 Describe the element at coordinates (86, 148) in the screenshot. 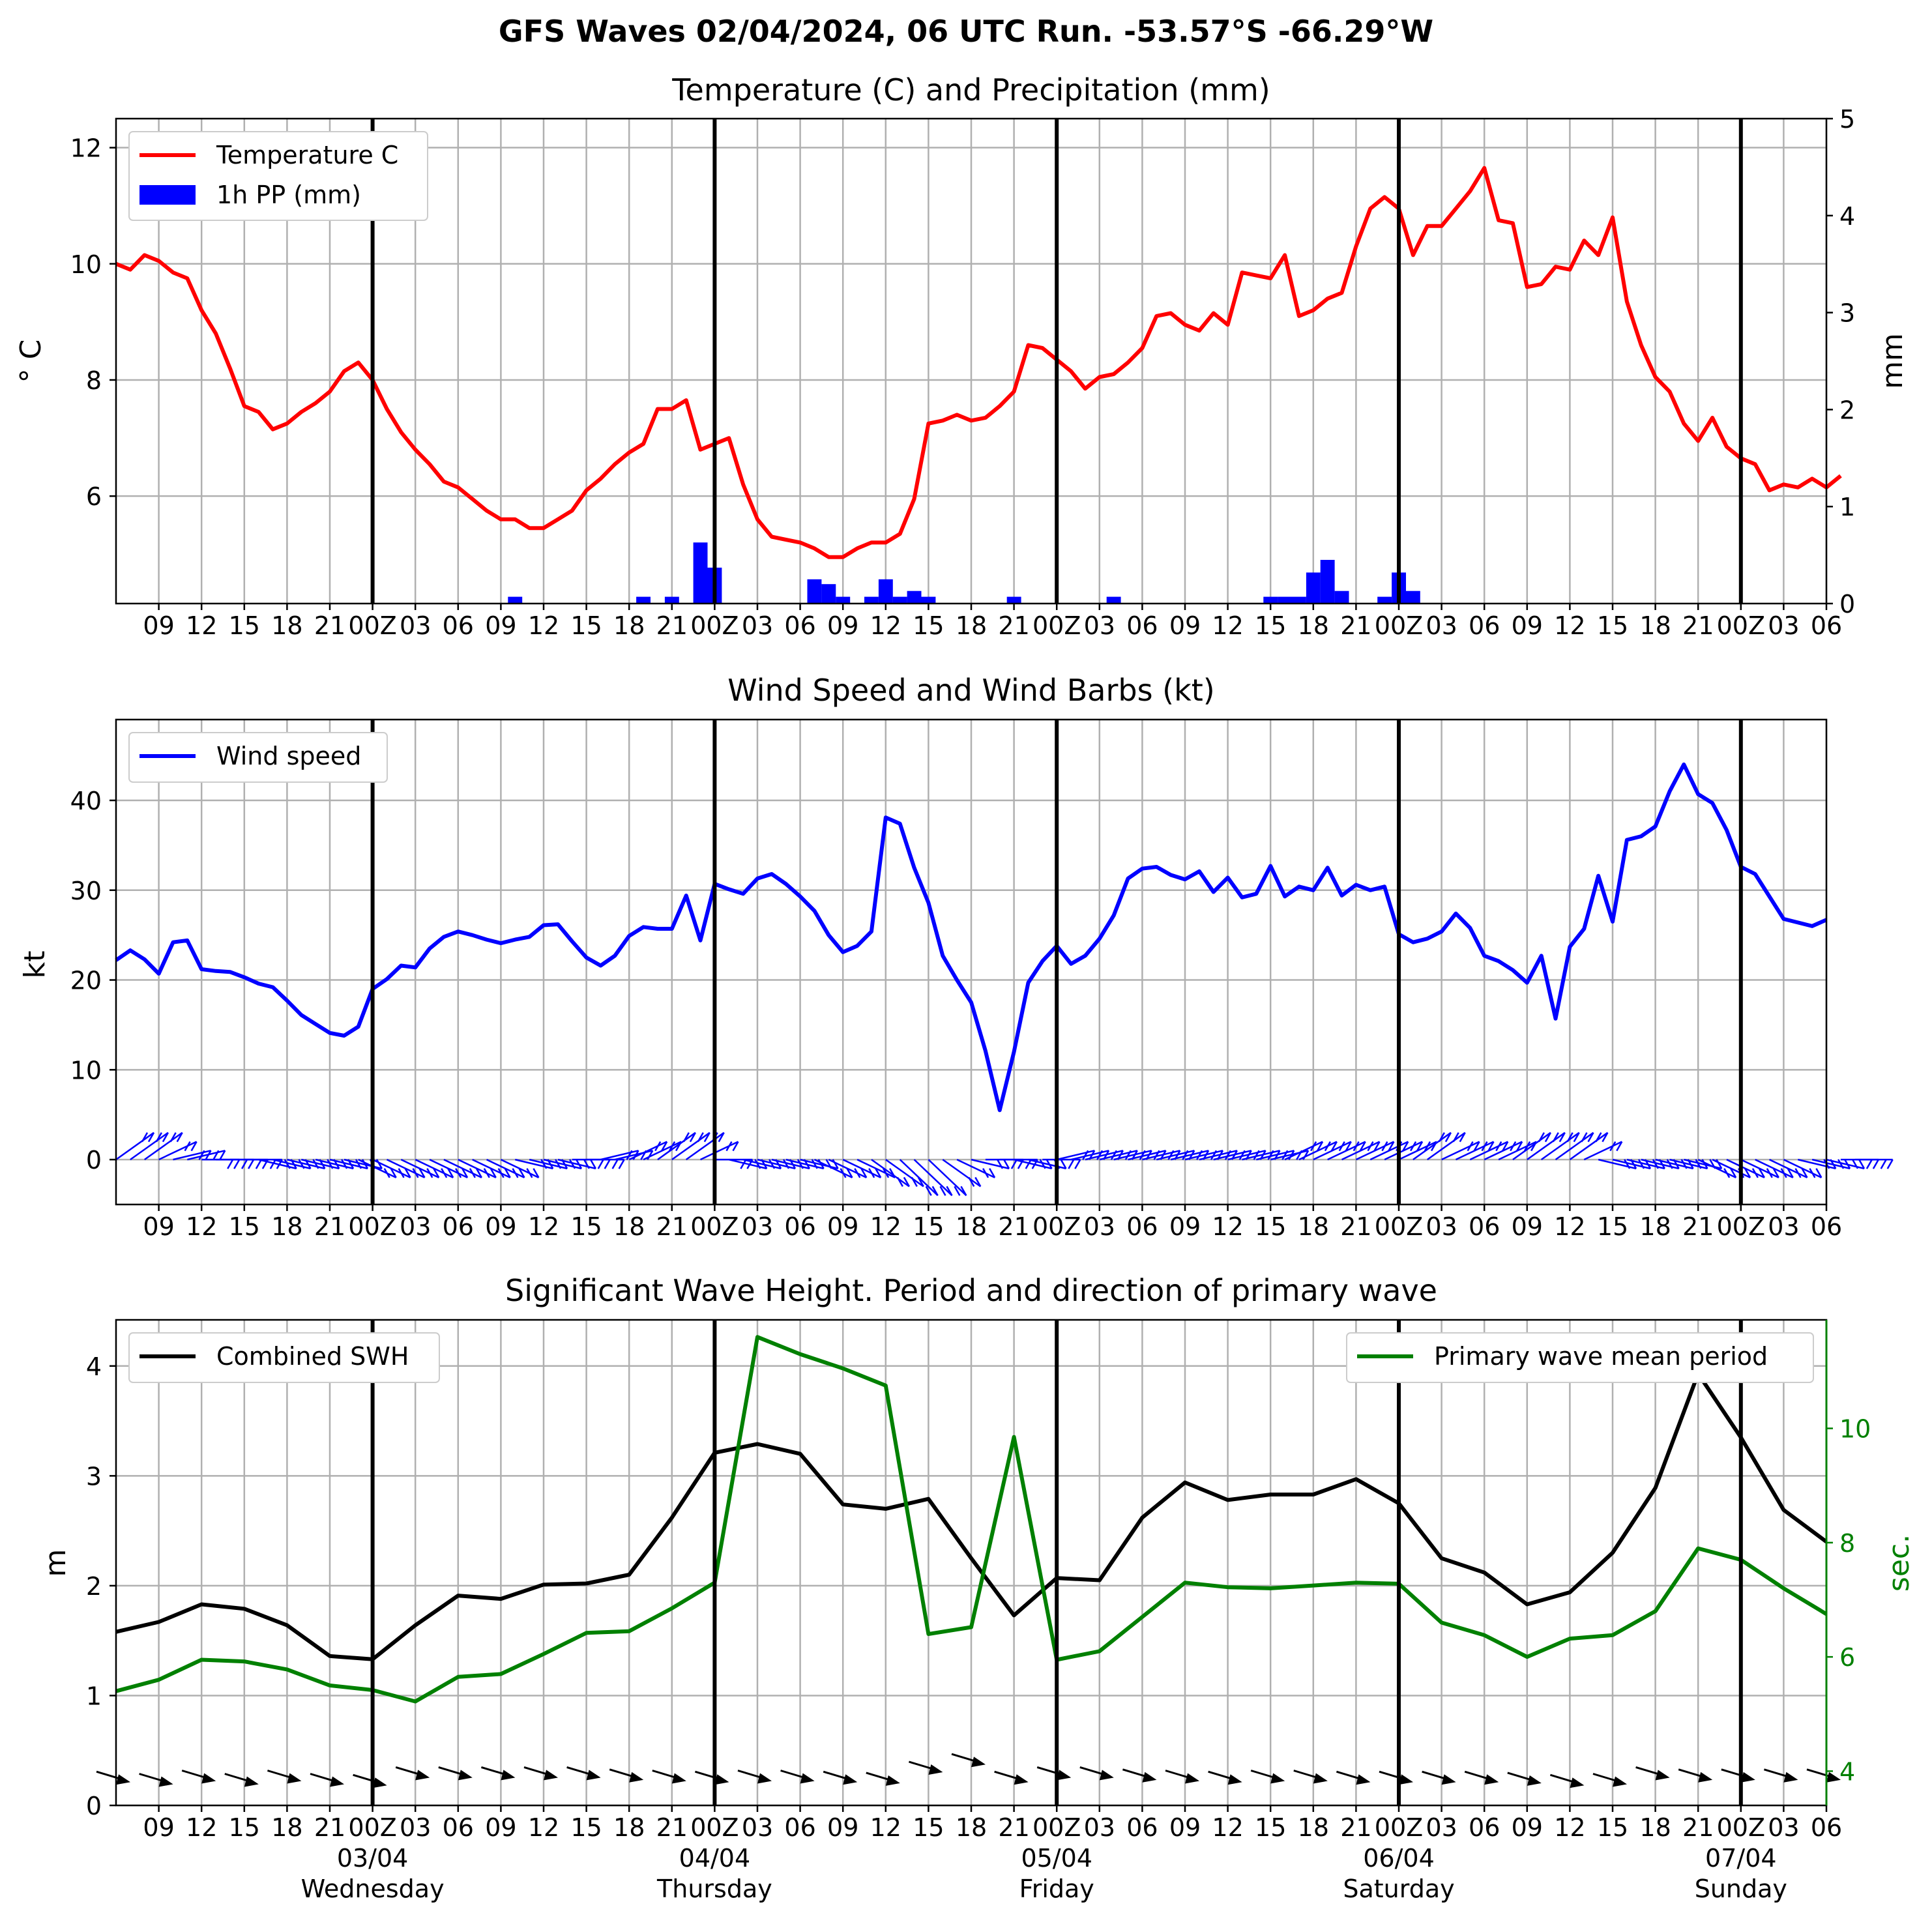

I see `y-tick-label: 12` at that location.